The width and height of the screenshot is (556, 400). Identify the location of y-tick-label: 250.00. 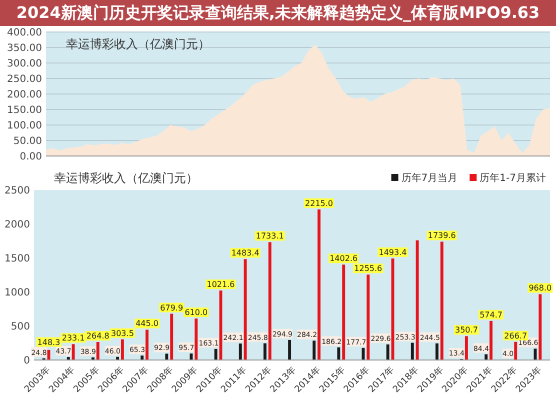
(24, 79).